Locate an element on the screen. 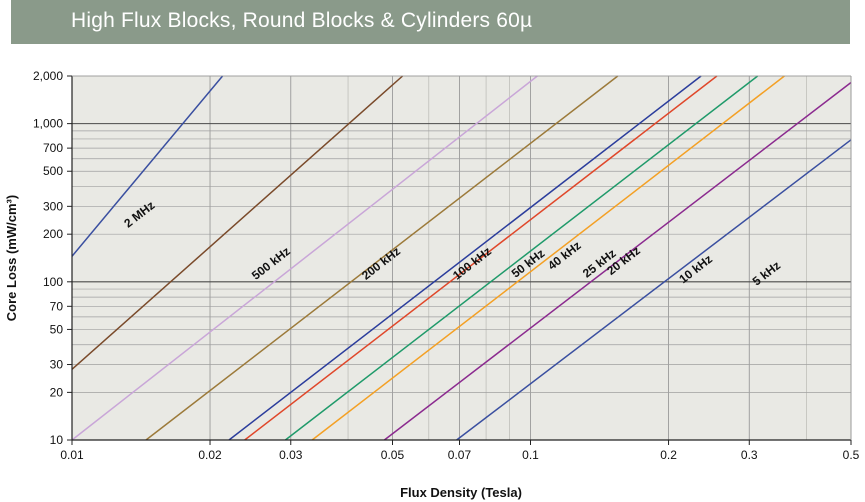 The image size is (865, 502). y-tick-label: 10 is located at coordinates (57, 440).